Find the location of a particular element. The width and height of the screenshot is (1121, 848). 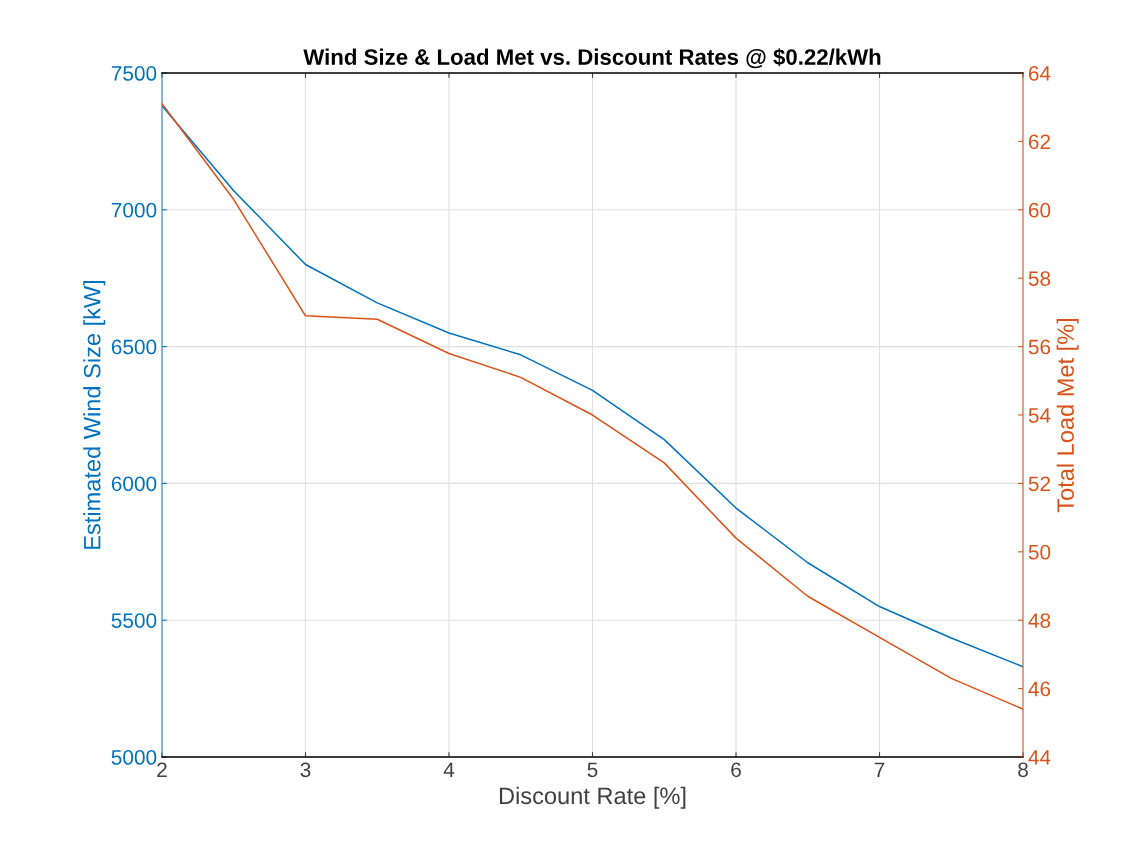

y-tick-label: 5000 is located at coordinates (134, 757).